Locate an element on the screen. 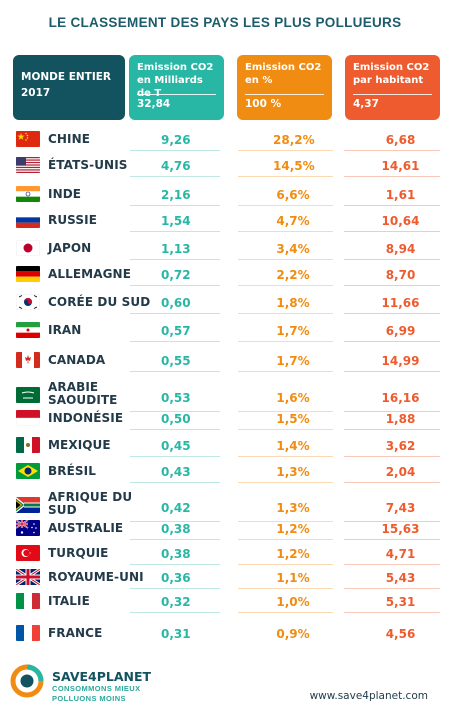  co2-percent-header-line1: Emission CO2 is located at coordinates (283, 67).